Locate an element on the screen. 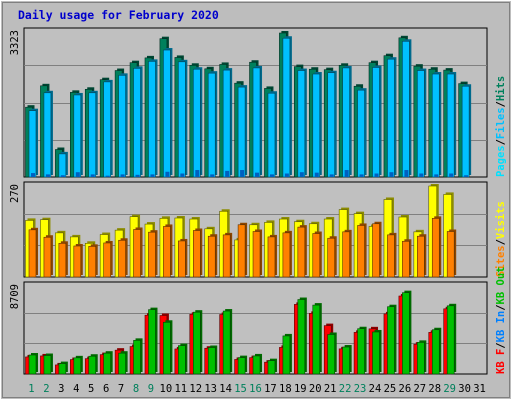 This screenshot has height=404, width=512. legend-visits-sites: Sites/Visits is located at coordinates (501, 239).